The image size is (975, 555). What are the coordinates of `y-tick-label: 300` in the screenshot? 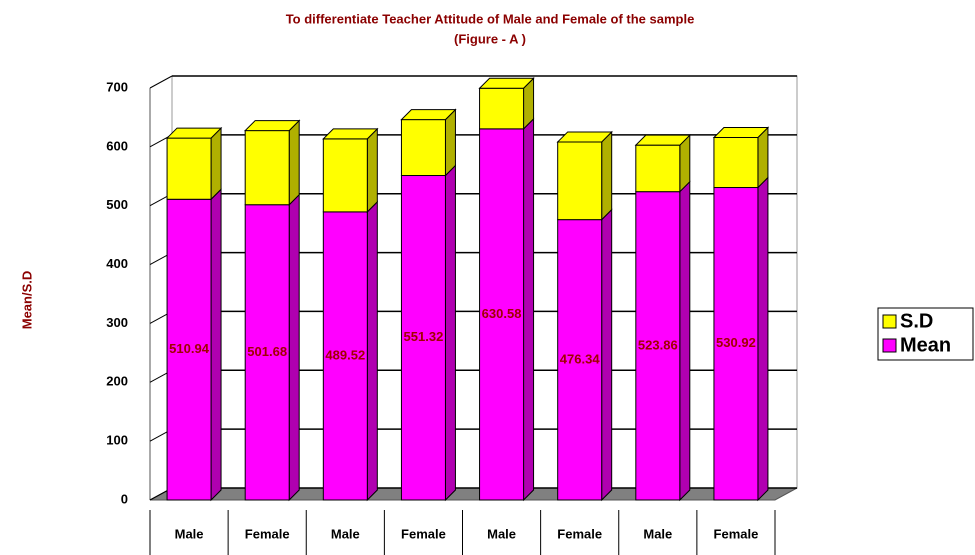 It's located at (117, 322).